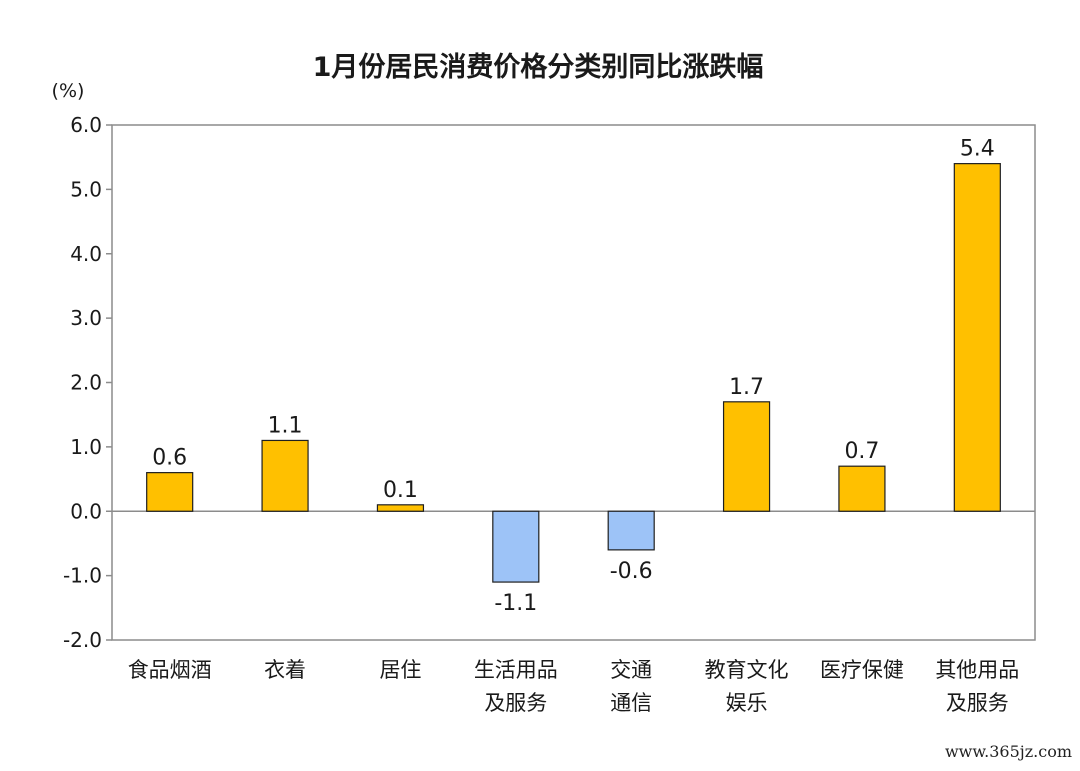 This screenshot has height=771, width=1080. What do you see at coordinates (86, 125) in the screenshot?
I see `y-tick-label: 6.0` at bounding box center [86, 125].